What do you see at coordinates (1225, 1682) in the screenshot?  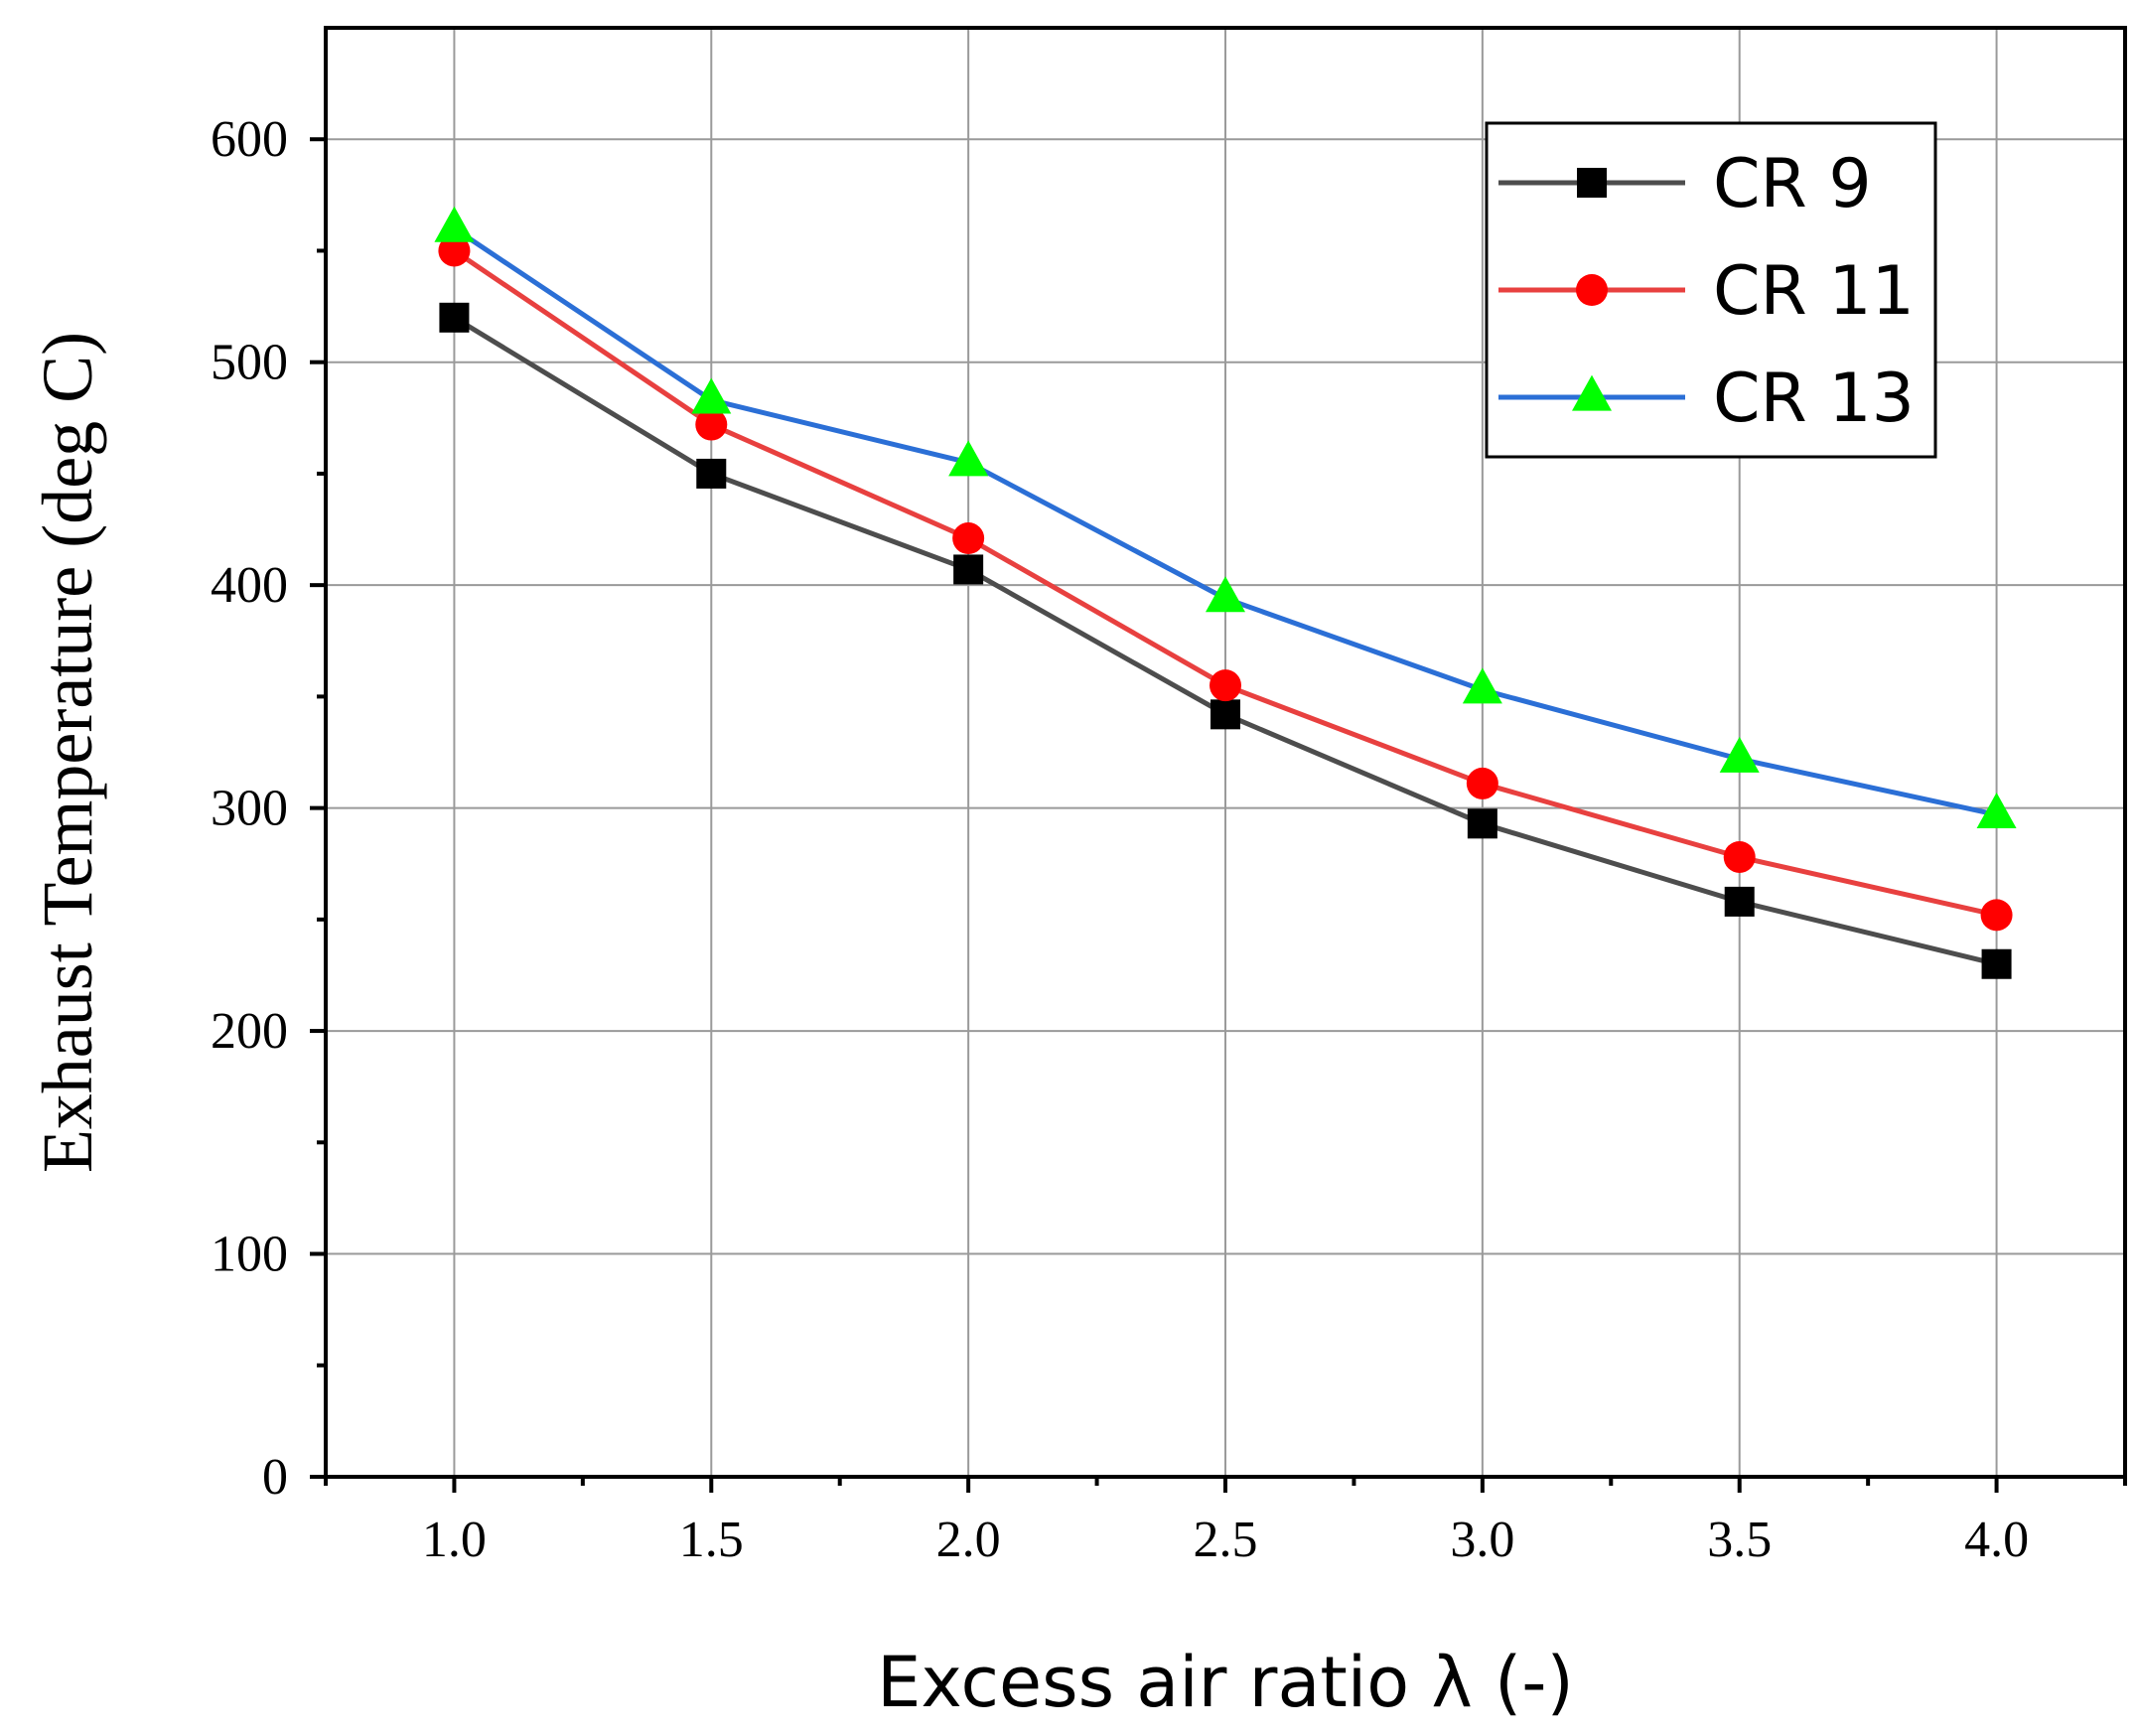 I see `x-axis-title: Excess air ratio λ (-)` at bounding box center [1225, 1682].